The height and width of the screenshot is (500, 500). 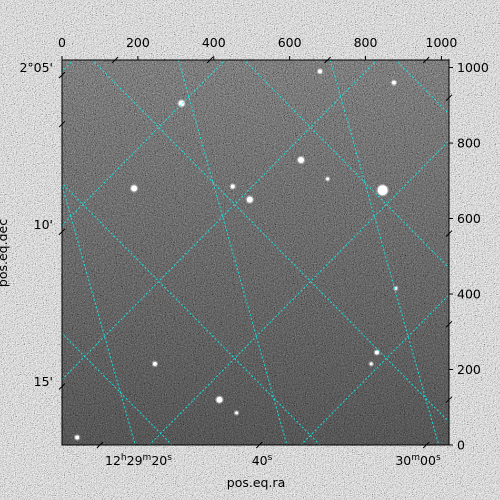 I want to click on ra-tick-label-1: 12h29m20s, so click(x=138, y=460).